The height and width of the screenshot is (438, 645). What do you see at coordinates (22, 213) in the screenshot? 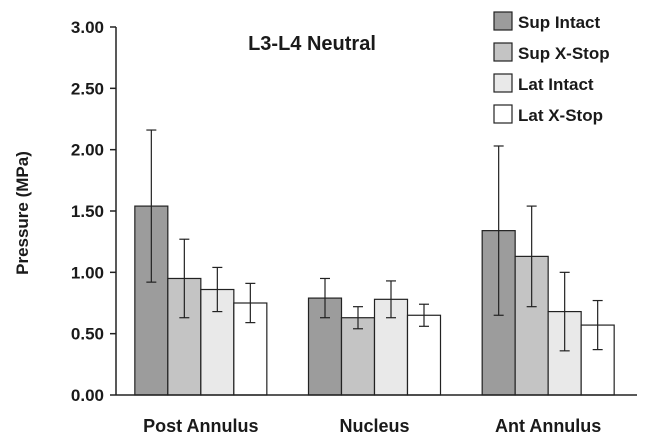
I see `y-axis-label: Pressure (MPa)` at bounding box center [22, 213].